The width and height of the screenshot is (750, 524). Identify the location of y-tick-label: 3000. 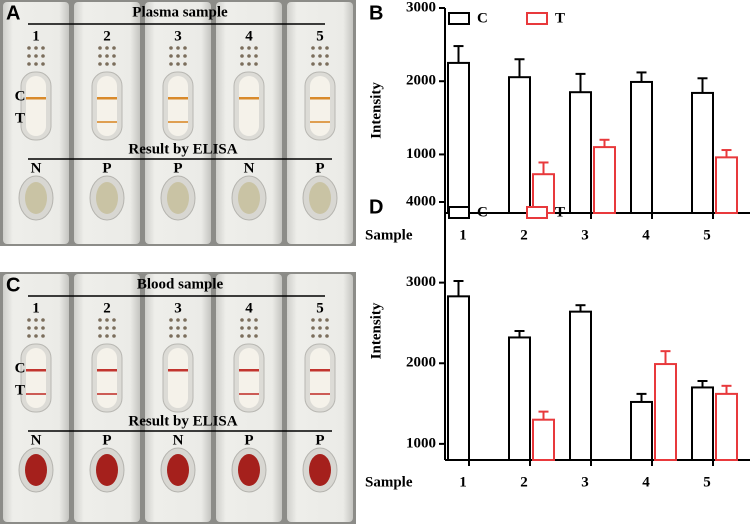
(421, 7).